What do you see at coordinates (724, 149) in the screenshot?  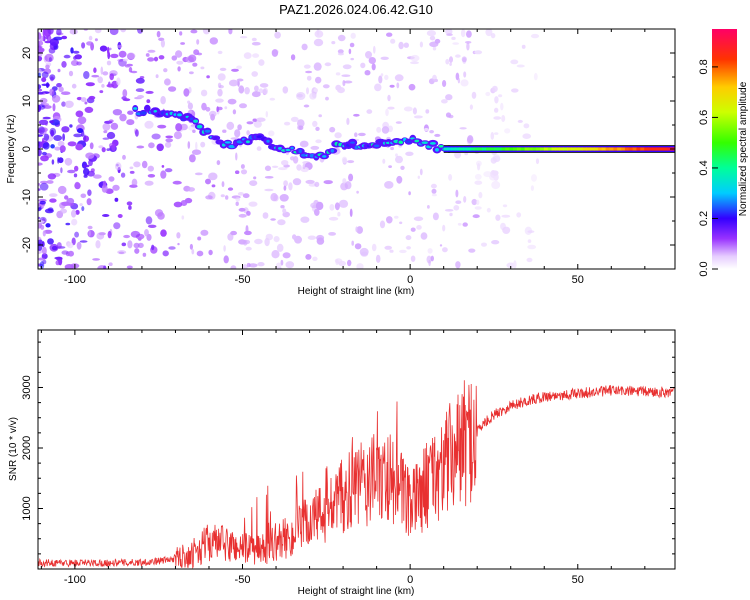 I see `colorbar-gradient` at bounding box center [724, 149].